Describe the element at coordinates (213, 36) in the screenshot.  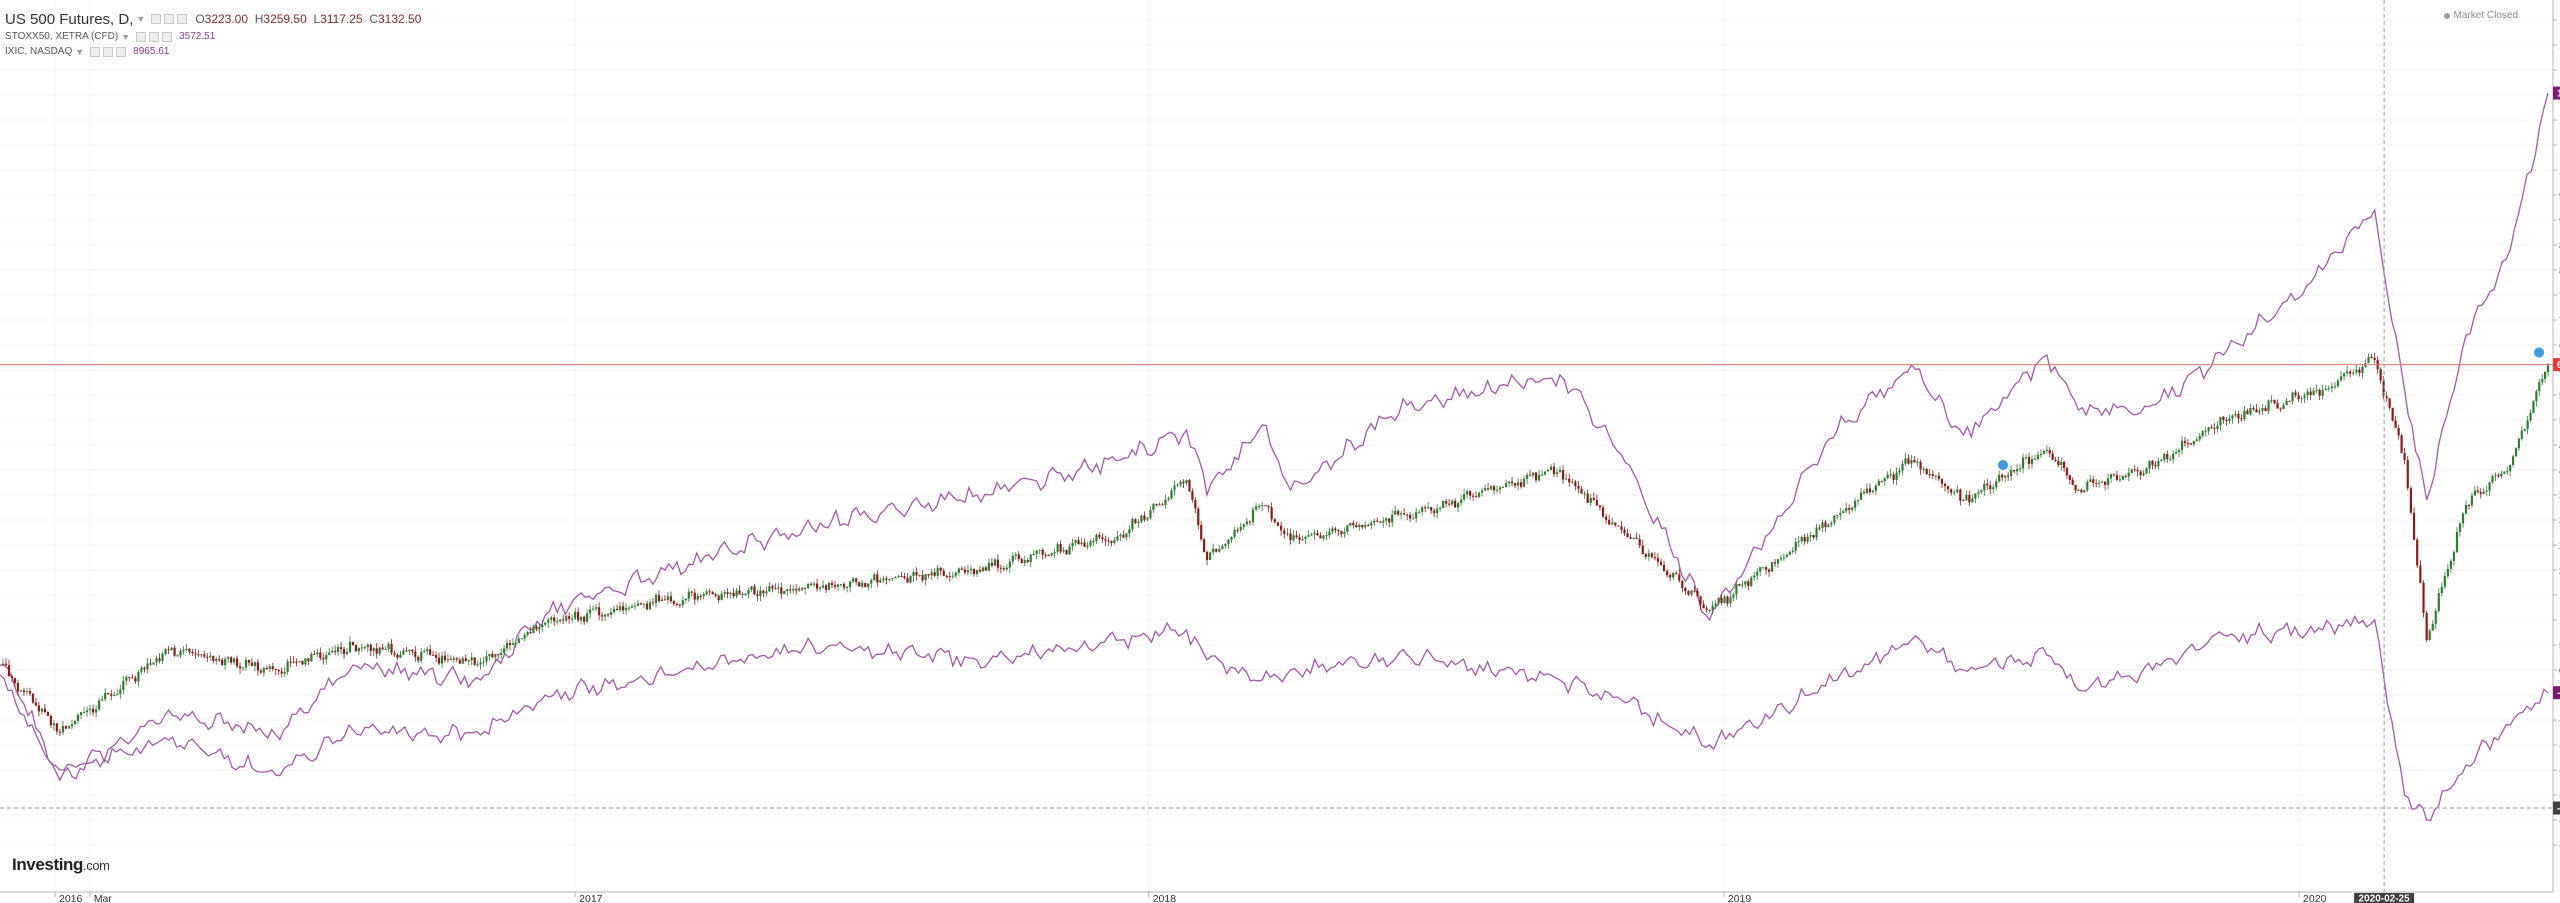
I see `legend-compare-row-stoxx: STOXX50, XETRA (CFD) ▼ 3572.51` at that location.